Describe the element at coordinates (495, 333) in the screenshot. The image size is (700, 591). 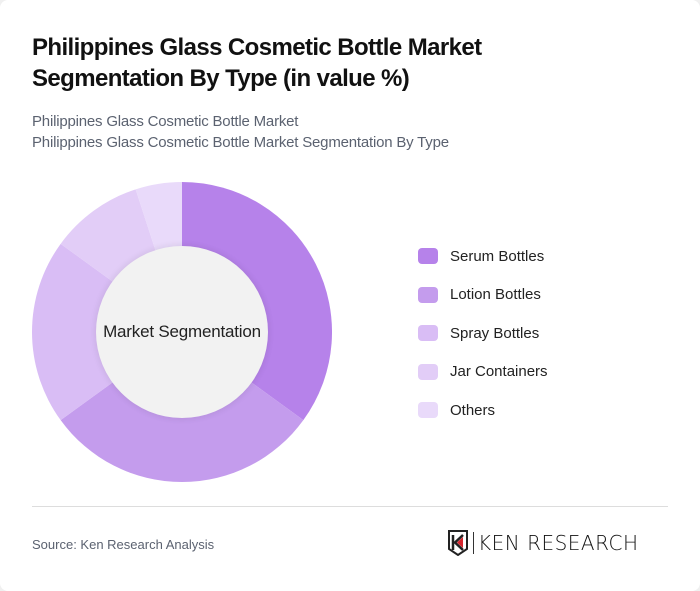
I see `legend-label: Spray Bottles` at that location.